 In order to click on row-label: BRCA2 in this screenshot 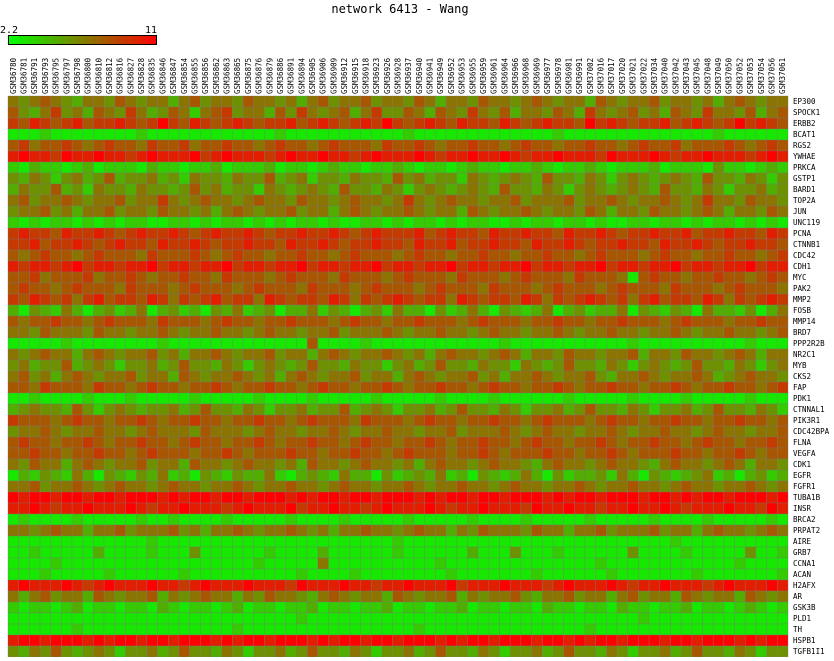, I will do `click(804, 519)`.